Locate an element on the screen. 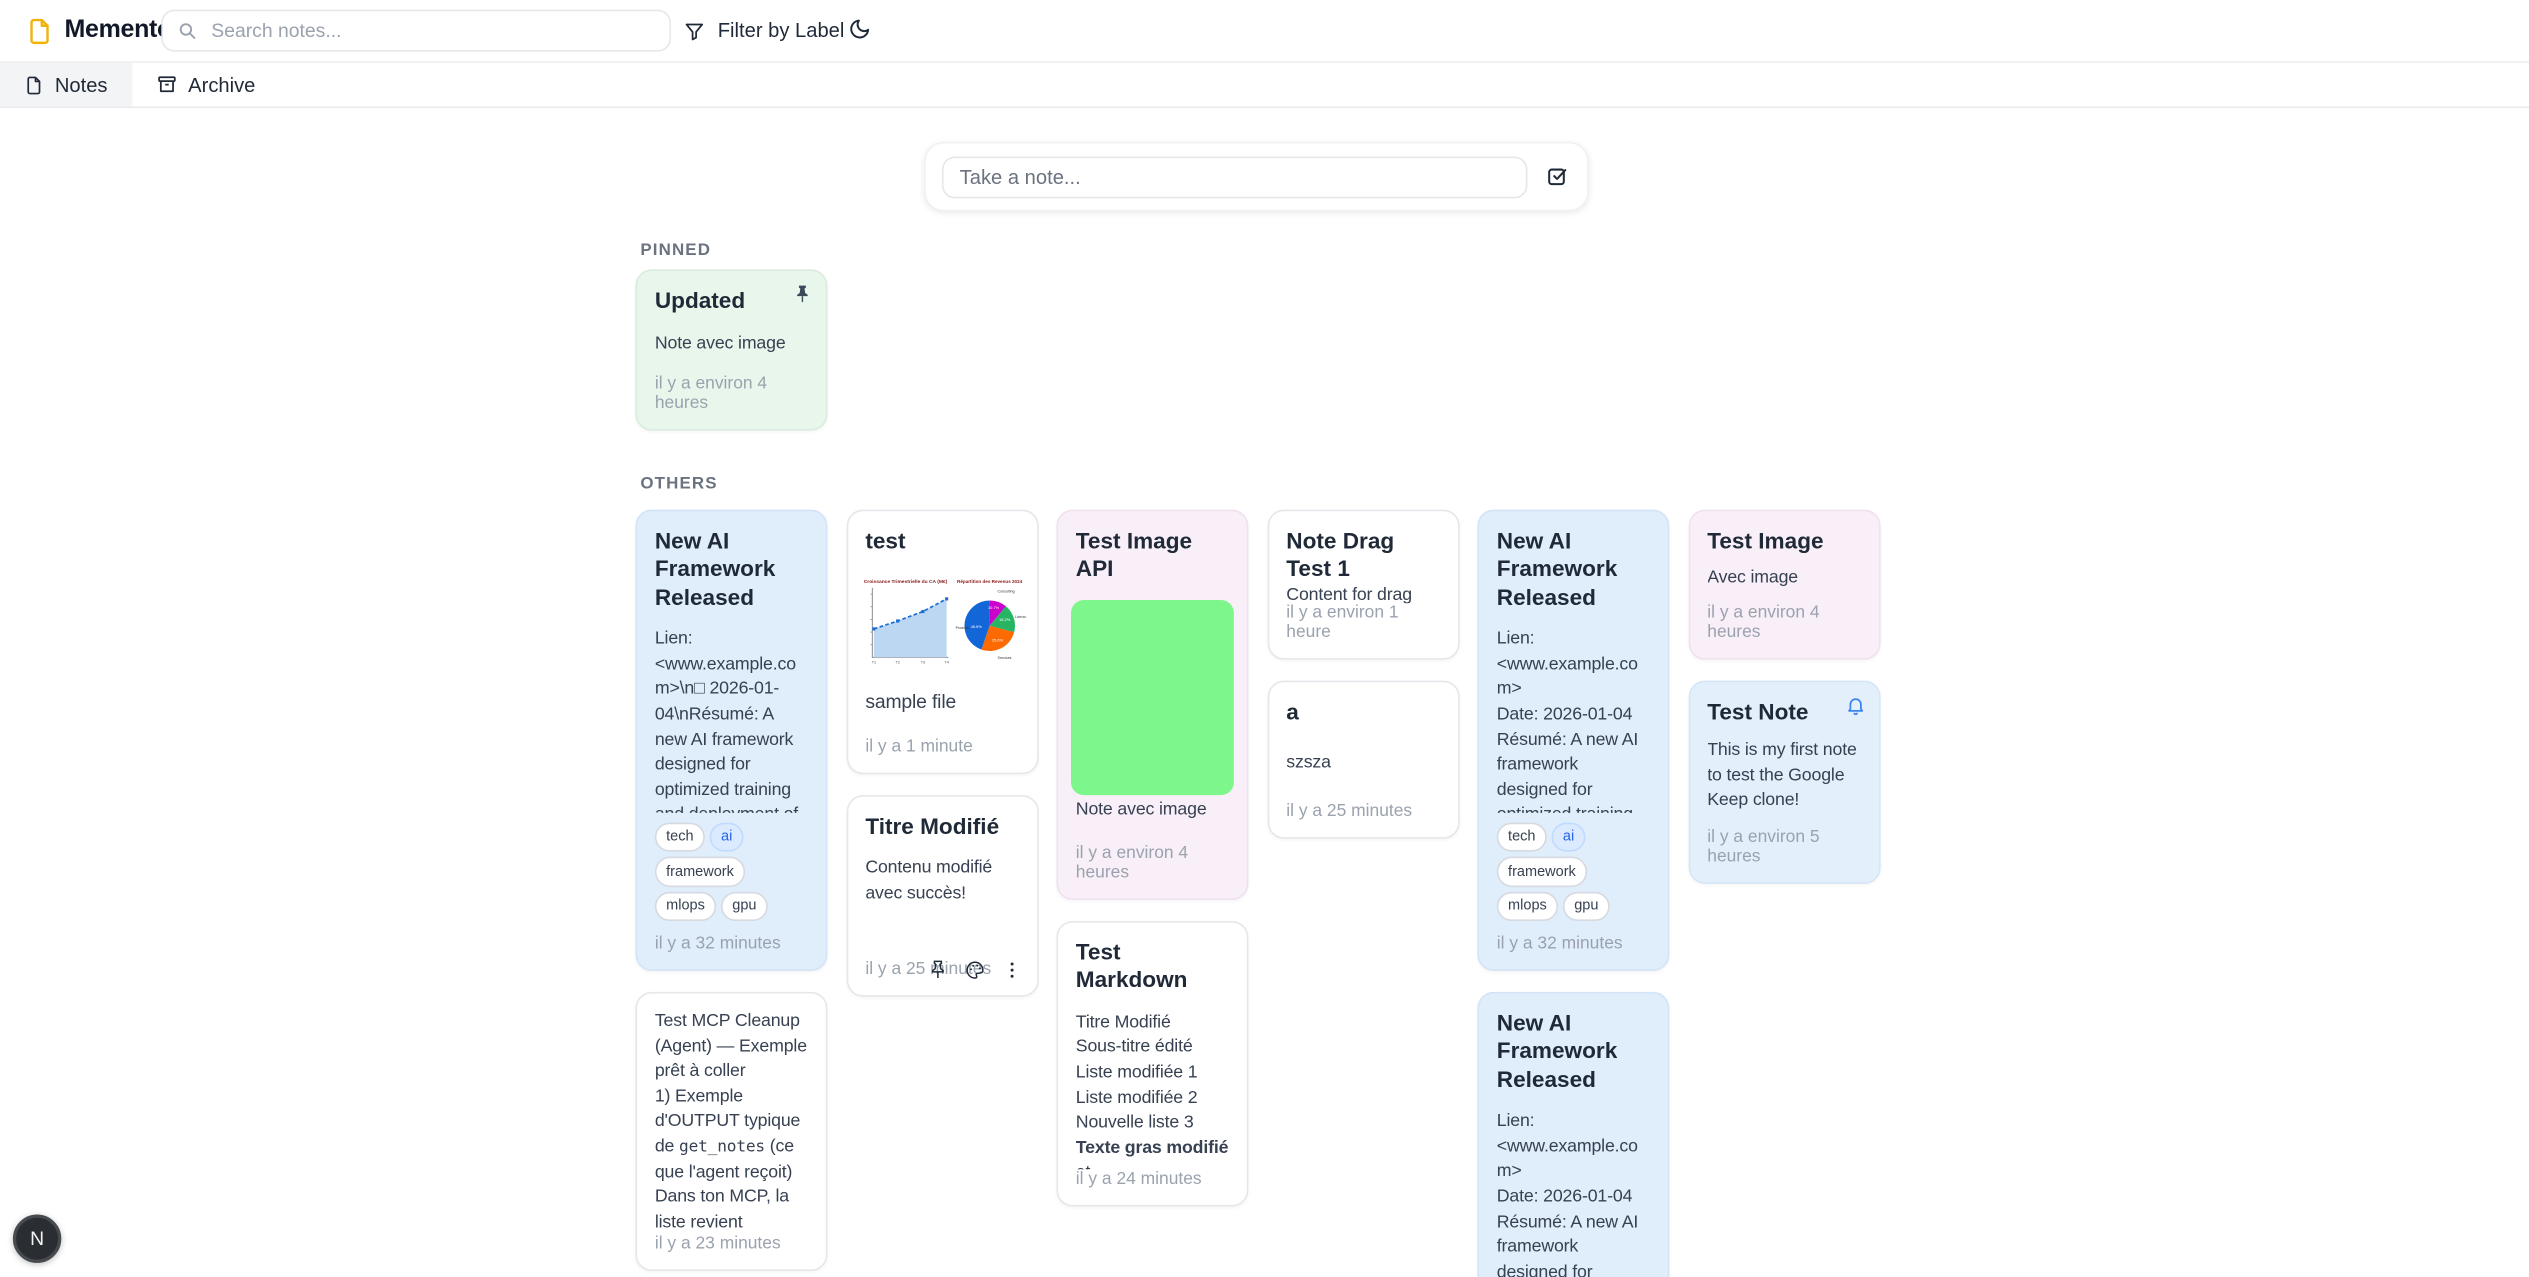  filter-by-label-text: Filter by Label is located at coordinates (781, 30).